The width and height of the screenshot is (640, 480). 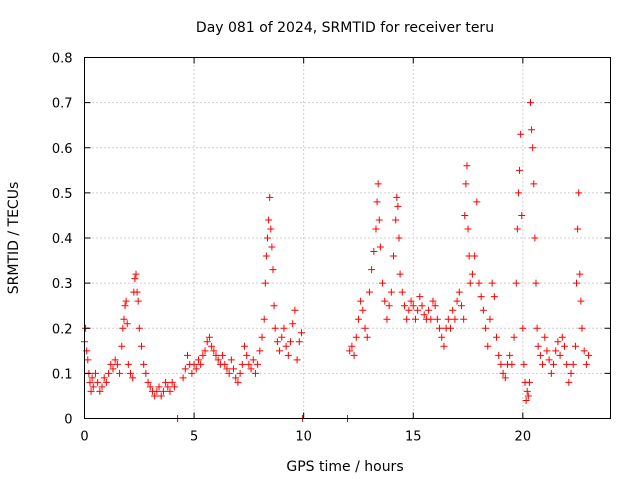 I want to click on y-tick-label: 0.6, so click(x=62, y=149).